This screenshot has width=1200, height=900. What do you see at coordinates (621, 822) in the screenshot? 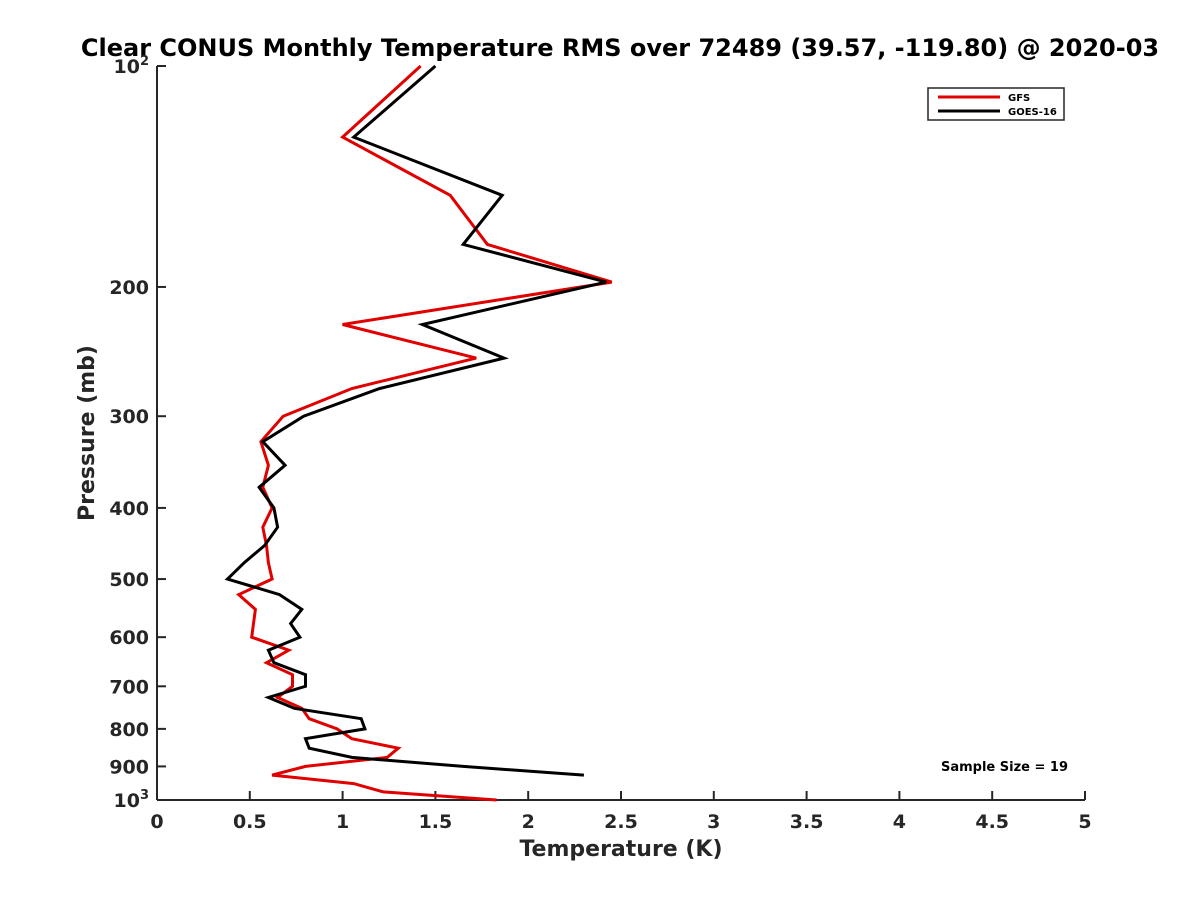
I see `x-tick-label: 2.5` at bounding box center [621, 822].